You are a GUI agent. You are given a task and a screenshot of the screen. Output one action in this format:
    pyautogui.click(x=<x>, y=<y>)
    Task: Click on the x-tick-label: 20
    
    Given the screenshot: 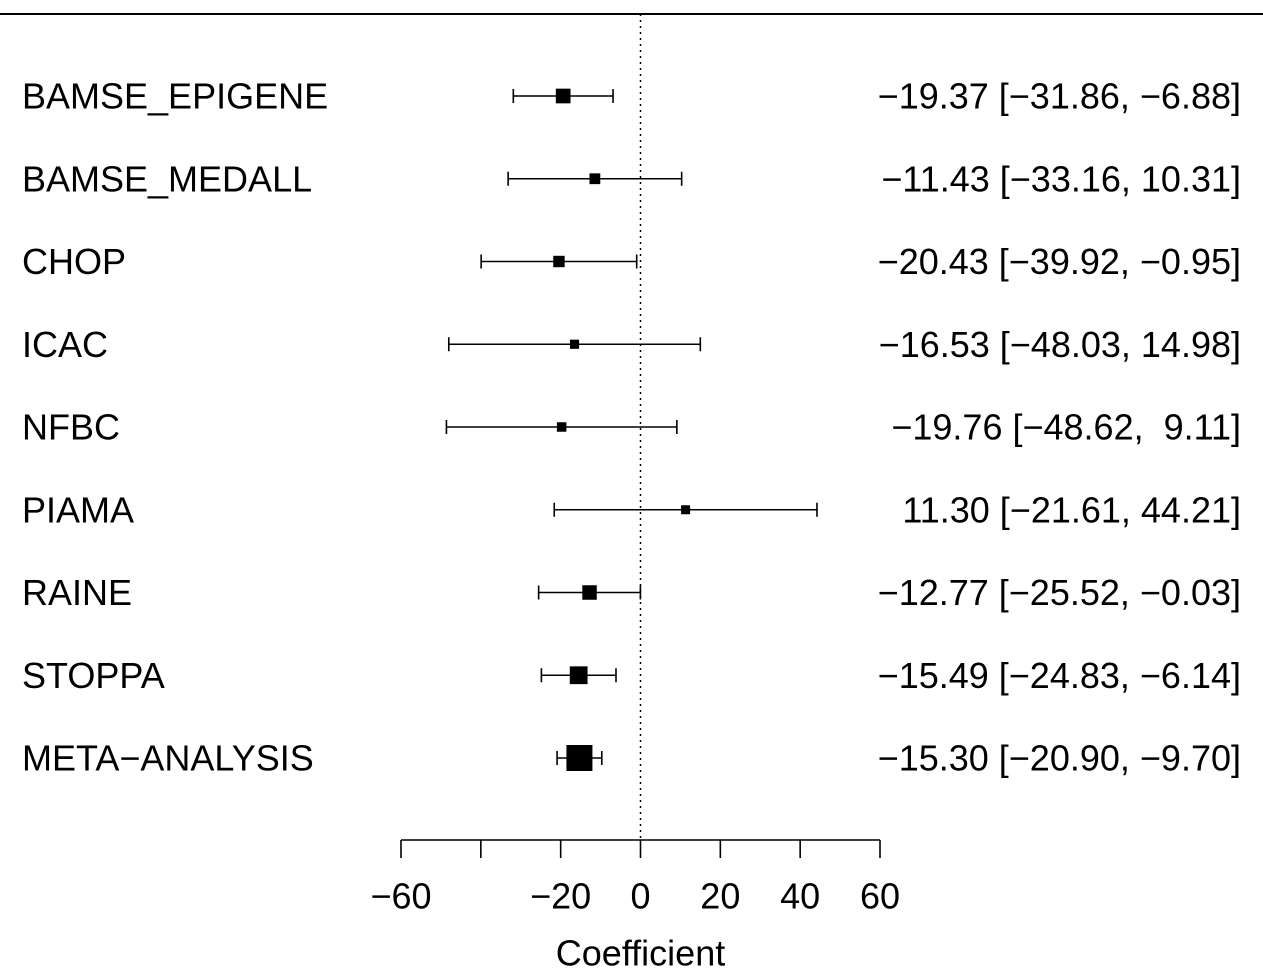 What is the action you would take?
    pyautogui.click(x=720, y=896)
    